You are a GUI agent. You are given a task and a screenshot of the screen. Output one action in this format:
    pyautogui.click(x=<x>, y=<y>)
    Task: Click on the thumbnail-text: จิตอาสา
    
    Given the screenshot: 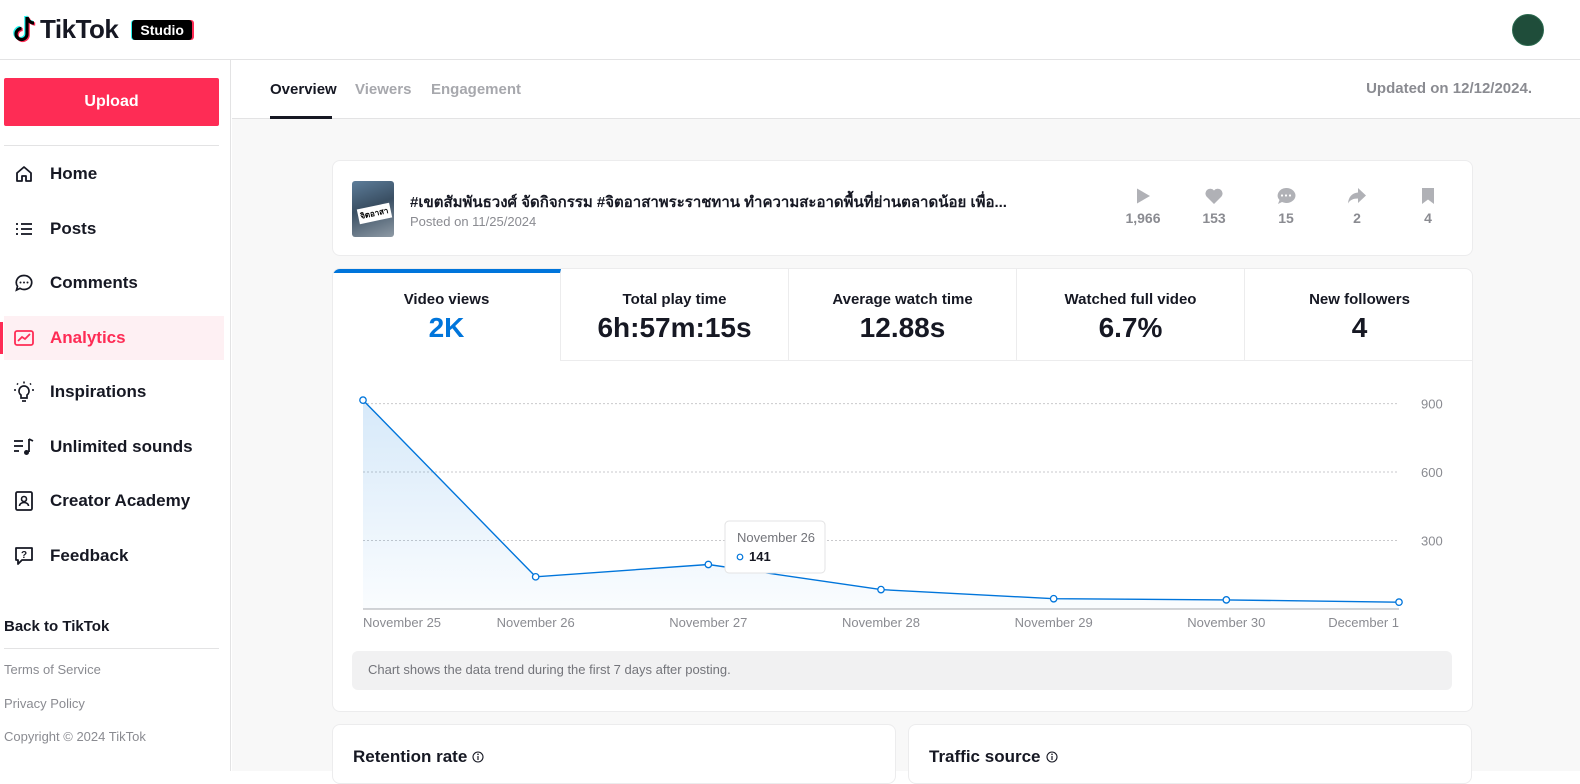 What is the action you would take?
    pyautogui.click(x=374, y=213)
    